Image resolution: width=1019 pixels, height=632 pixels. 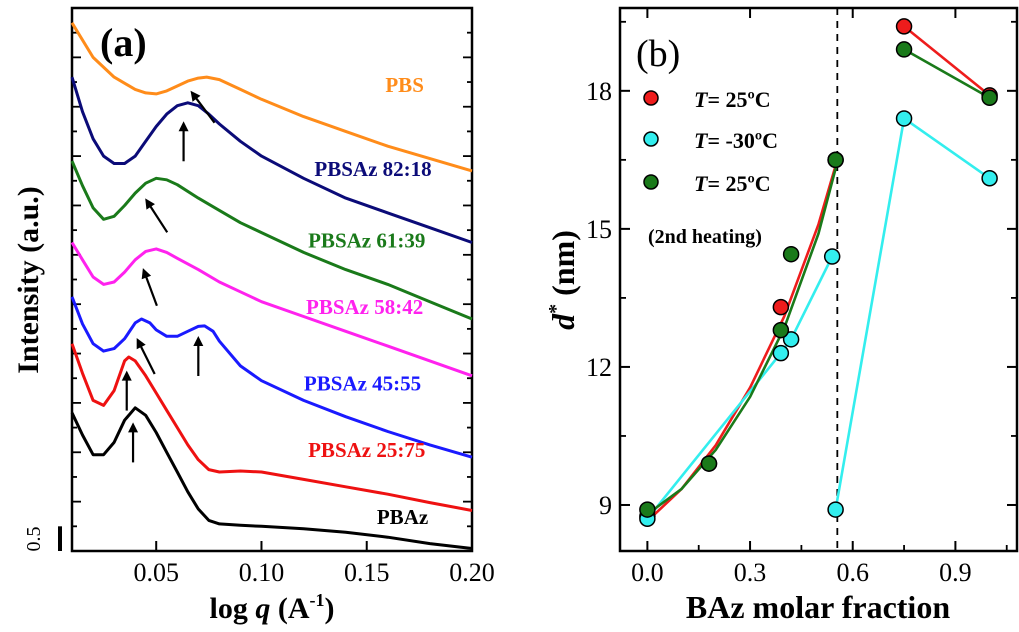 I want to click on series-label: PBSAz 45:55, so click(x=362, y=384).